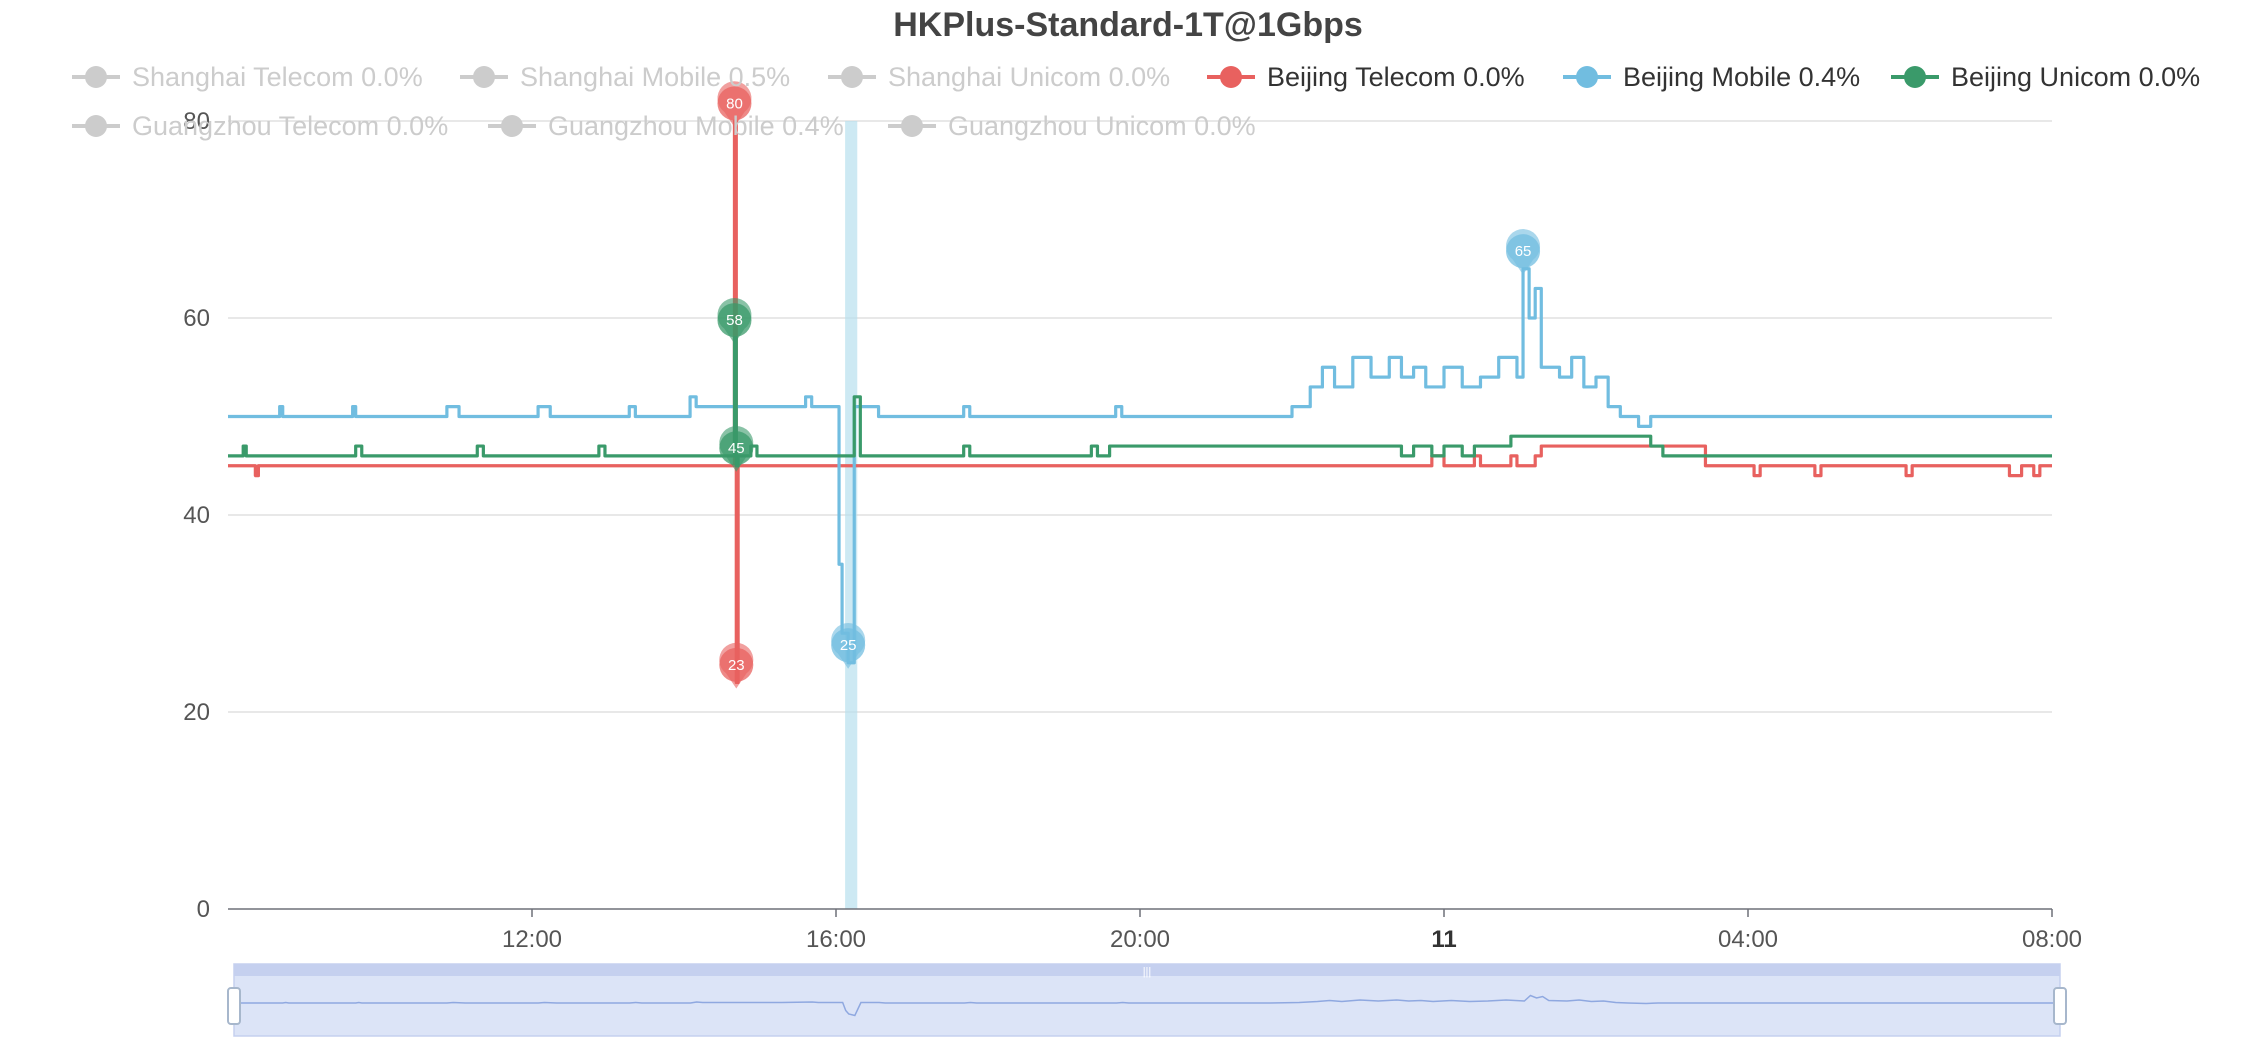 The image size is (2256, 1040). I want to click on marker-pin: 45, so click(736, 449).